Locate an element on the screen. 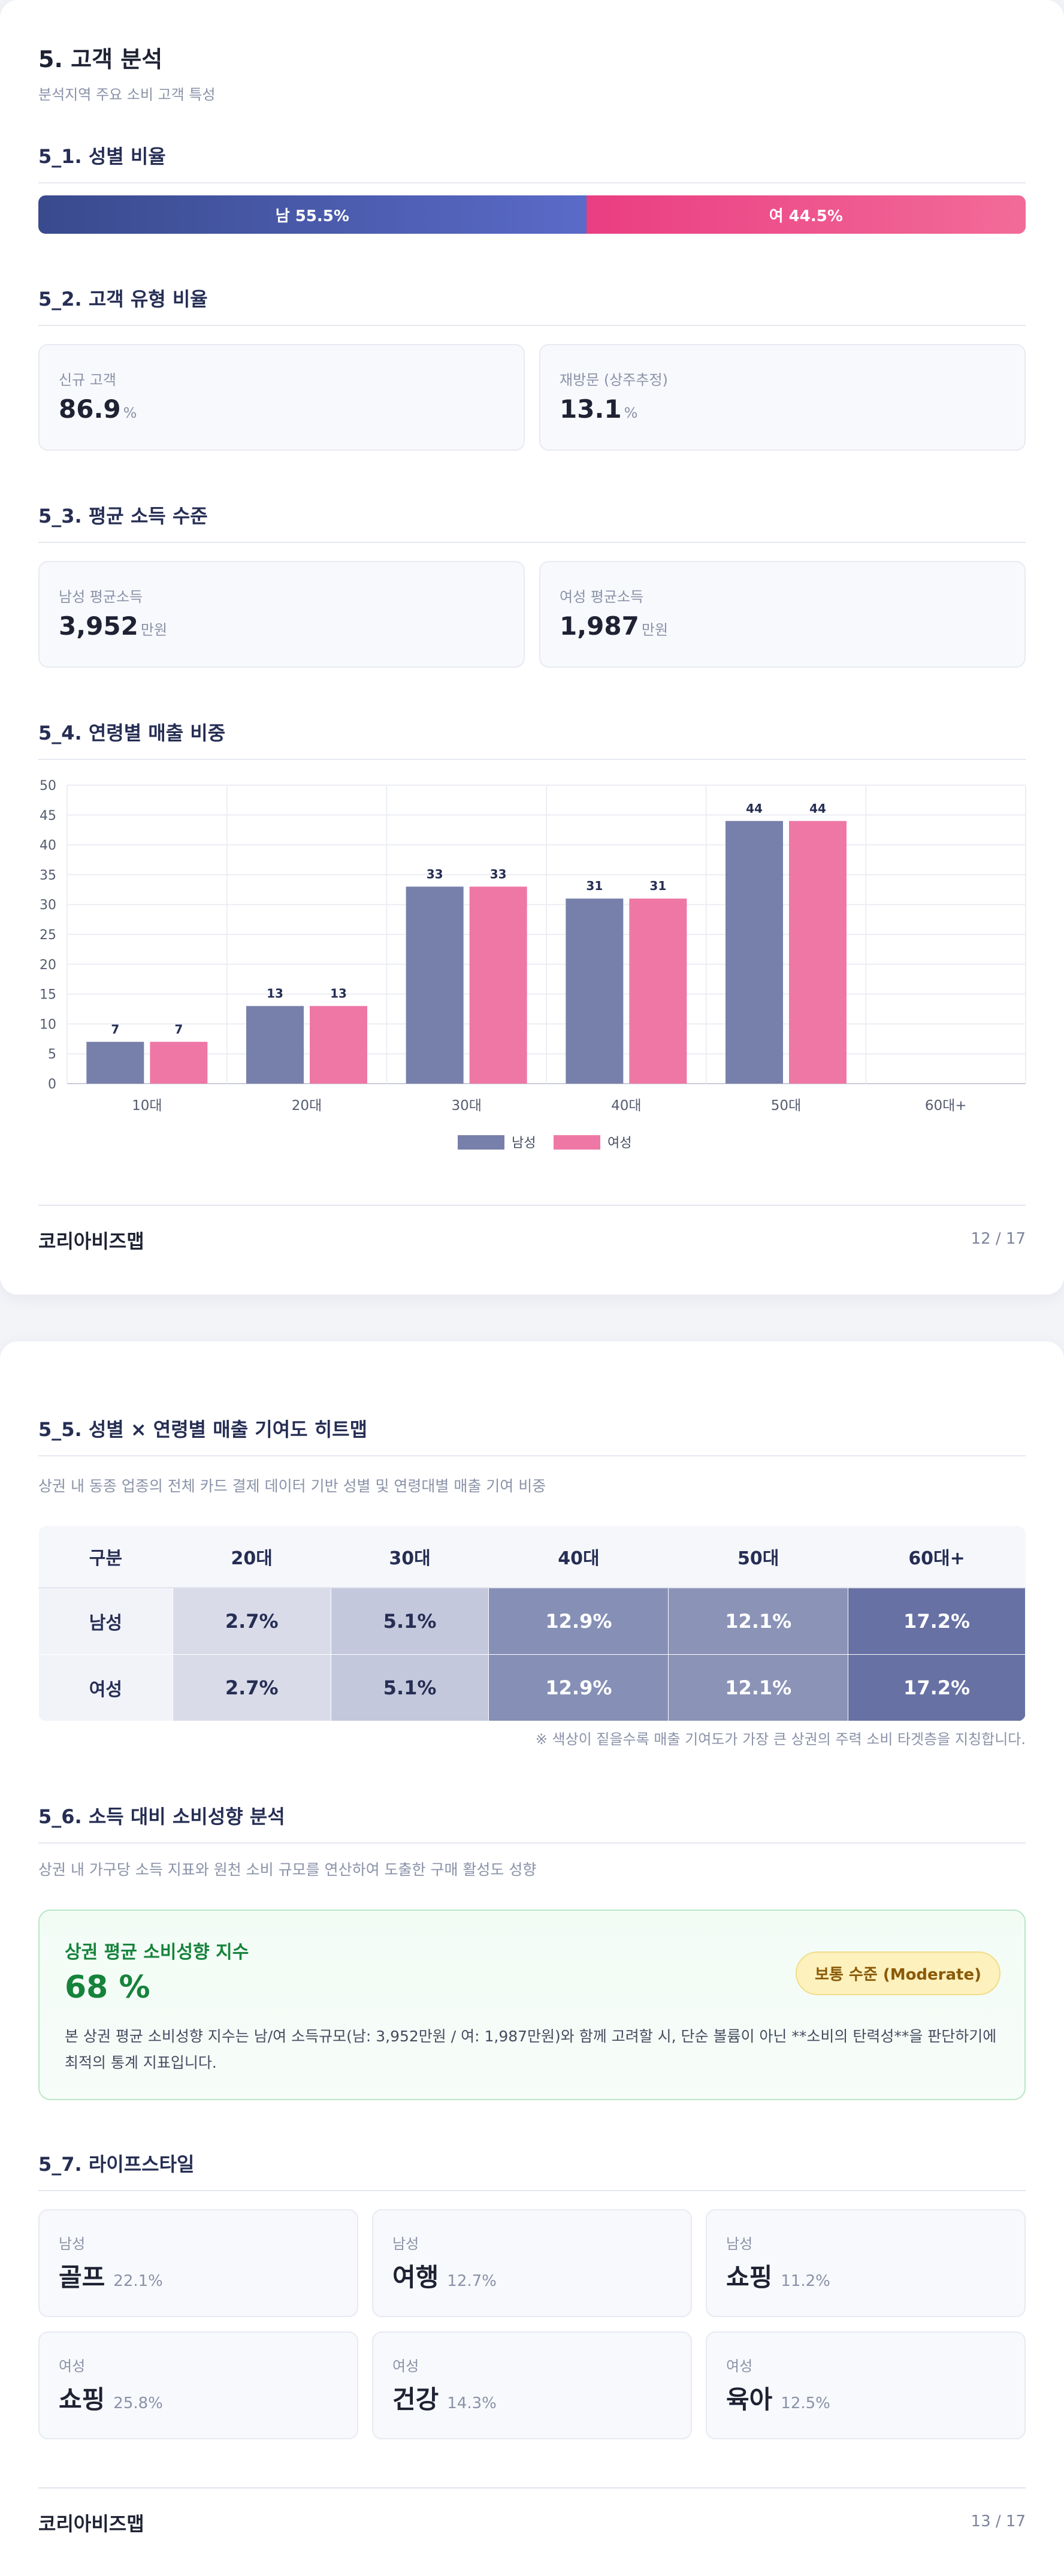  y-tick-label: 45 is located at coordinates (48, 817).